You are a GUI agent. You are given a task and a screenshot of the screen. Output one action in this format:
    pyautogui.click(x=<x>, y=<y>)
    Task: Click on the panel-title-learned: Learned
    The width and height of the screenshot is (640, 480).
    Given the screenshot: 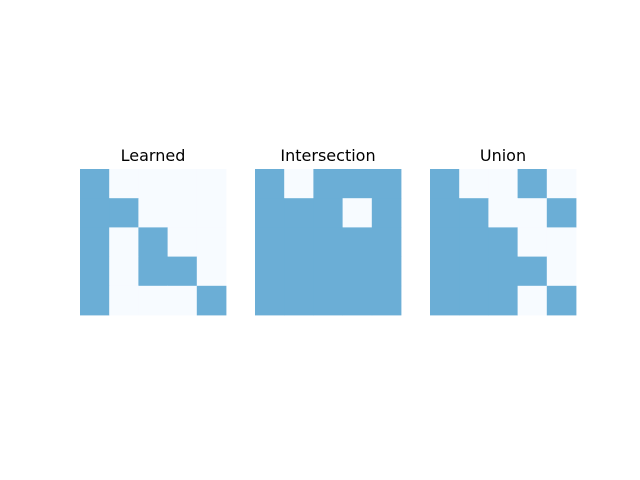 What is the action you would take?
    pyautogui.click(x=153, y=155)
    